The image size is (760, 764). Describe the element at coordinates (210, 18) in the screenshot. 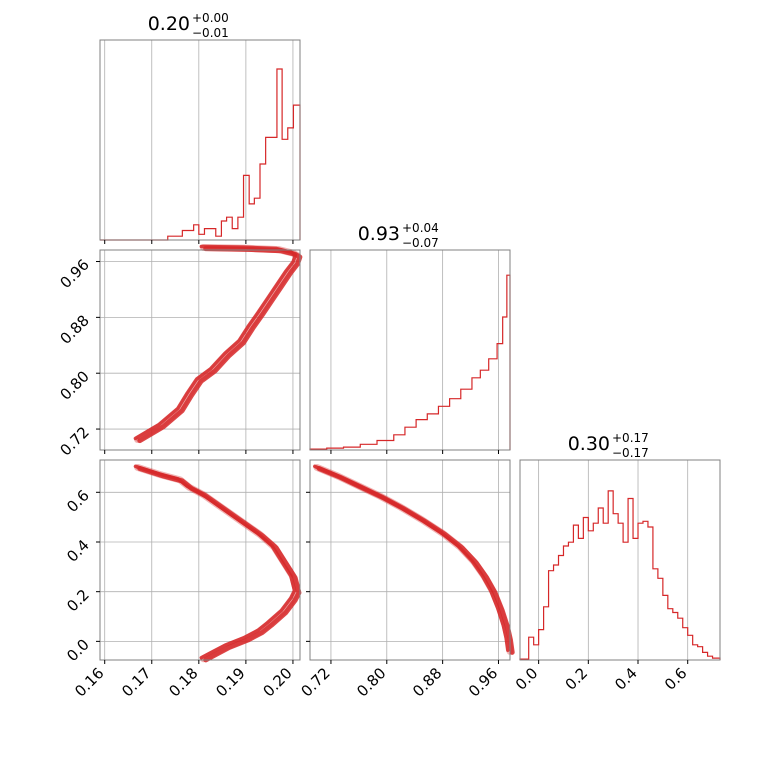

I see `panel-title-plus: +0.00` at that location.